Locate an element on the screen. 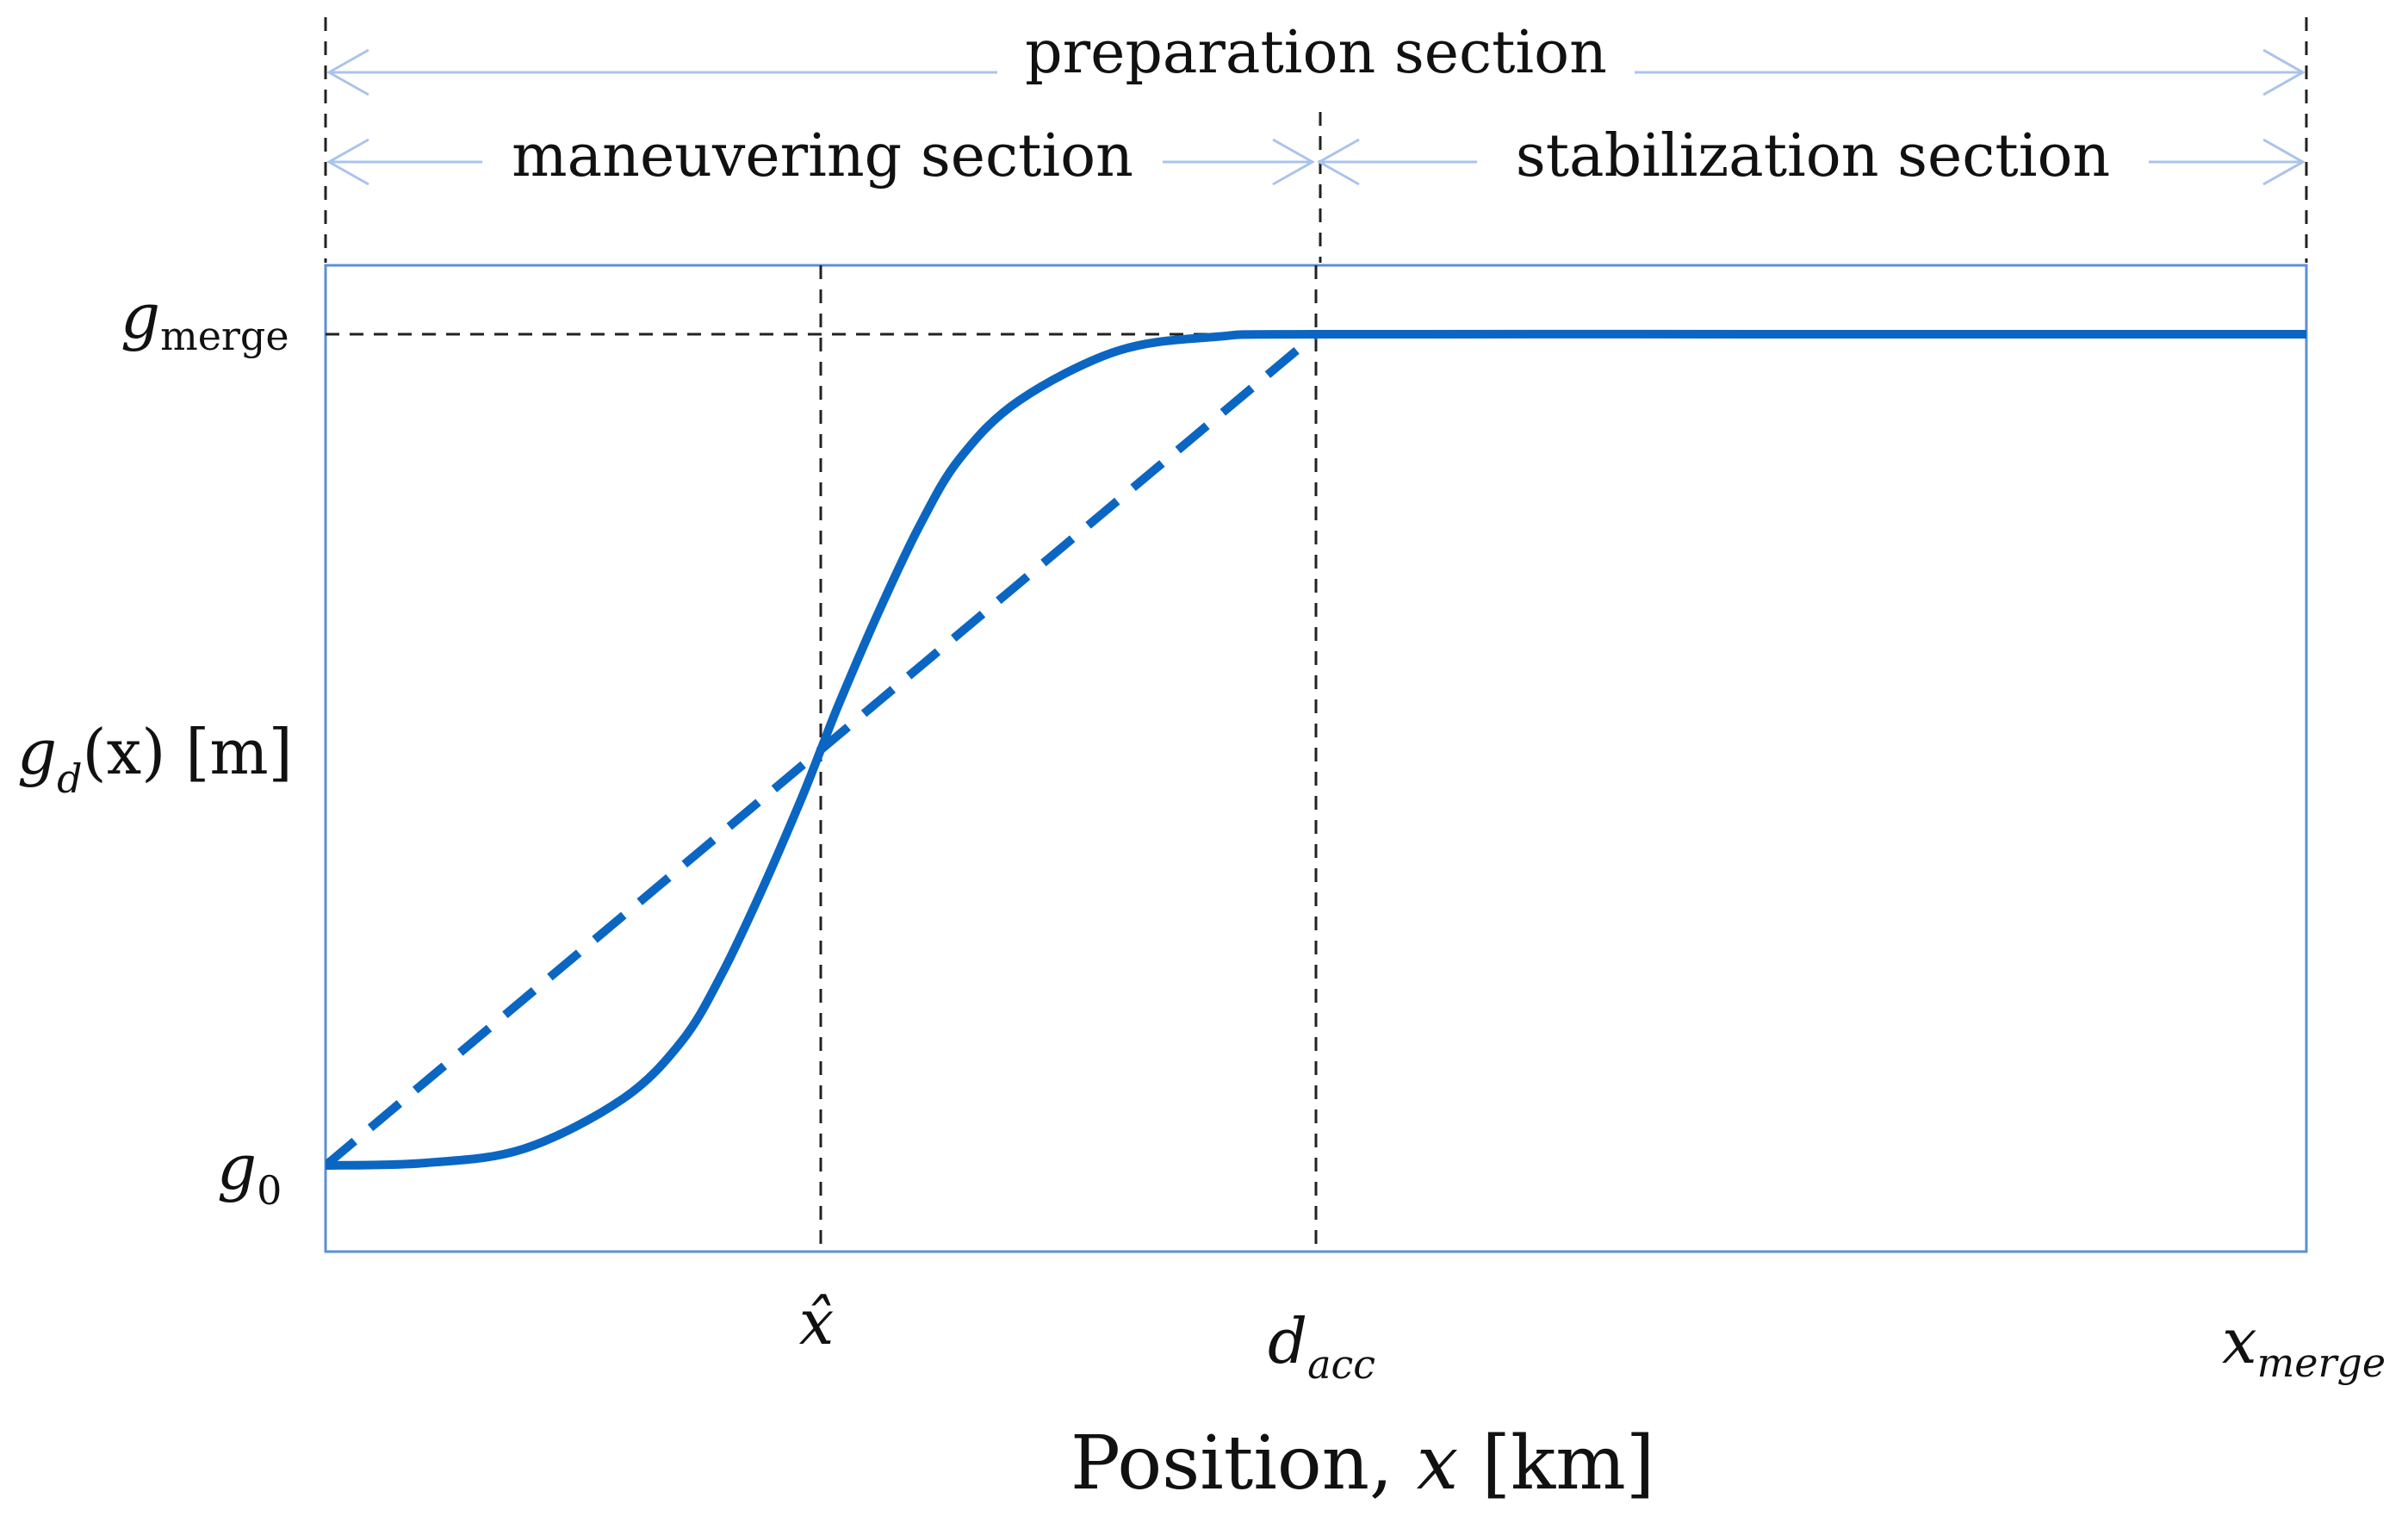  maneuvering-section-label: maneuvering section is located at coordinates (823, 156).